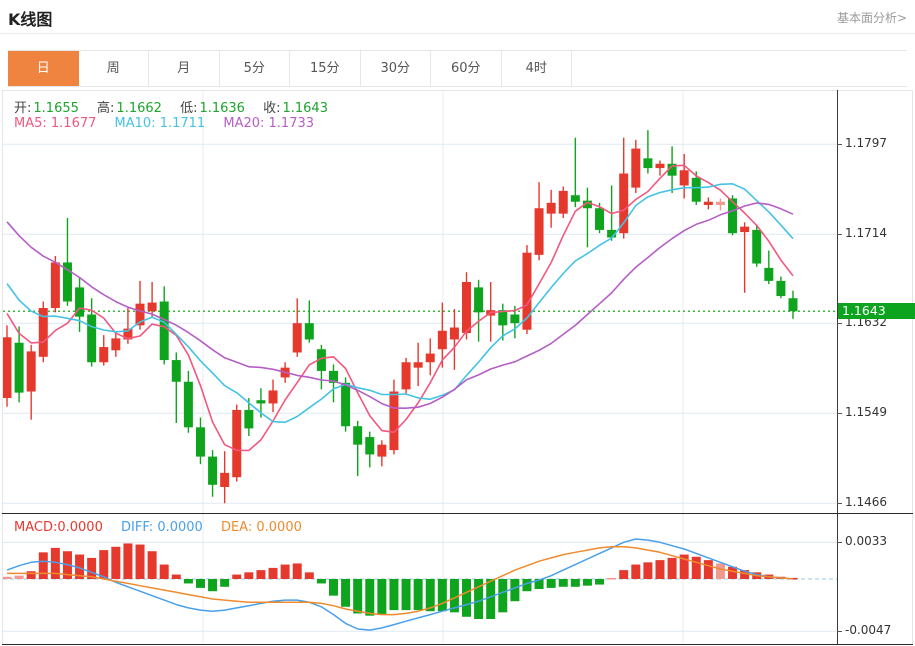 This screenshot has height=646, width=915. What do you see at coordinates (236, 527) in the screenshot?
I see `dea-label: DEA:` at bounding box center [236, 527].